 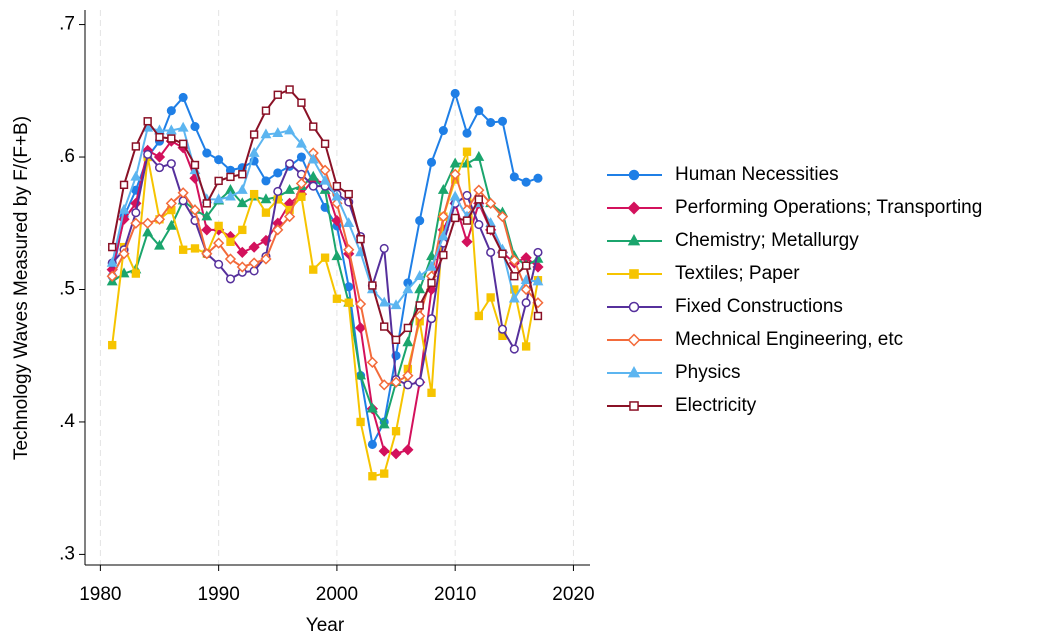 What do you see at coordinates (67, 156) in the screenshot?
I see `y-tick-label: .6` at bounding box center [67, 156].